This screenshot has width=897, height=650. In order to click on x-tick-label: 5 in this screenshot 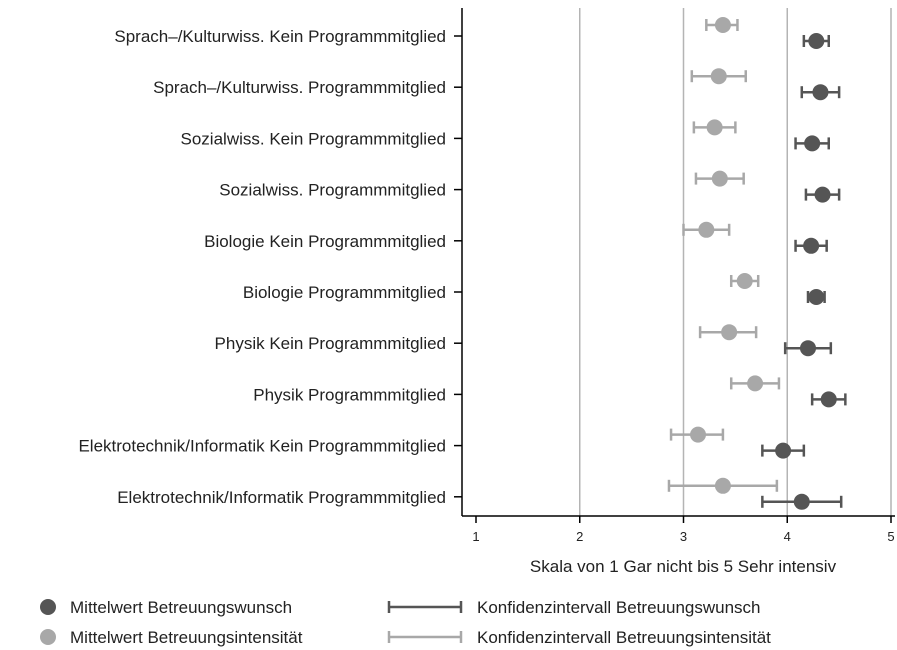, I will do `click(890, 536)`.